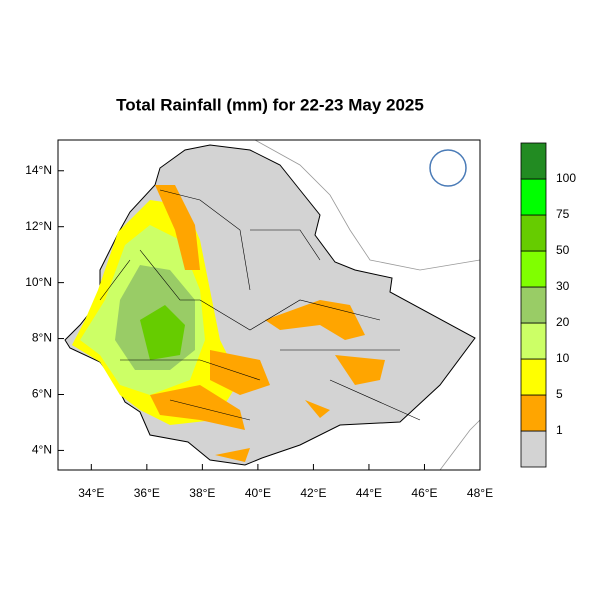  Describe the element at coordinates (566, 178) in the screenshot. I see `colorbar-label: 100` at that location.